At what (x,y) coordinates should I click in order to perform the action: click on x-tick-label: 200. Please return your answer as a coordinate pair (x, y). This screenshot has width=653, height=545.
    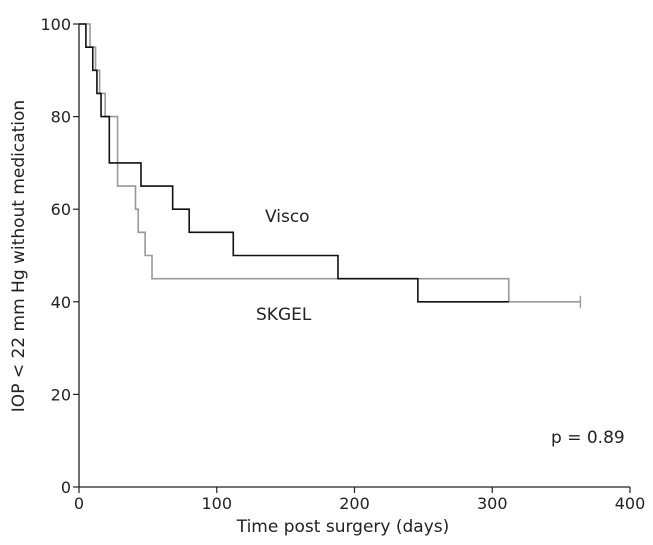
    Looking at the image, I should click on (354, 503).